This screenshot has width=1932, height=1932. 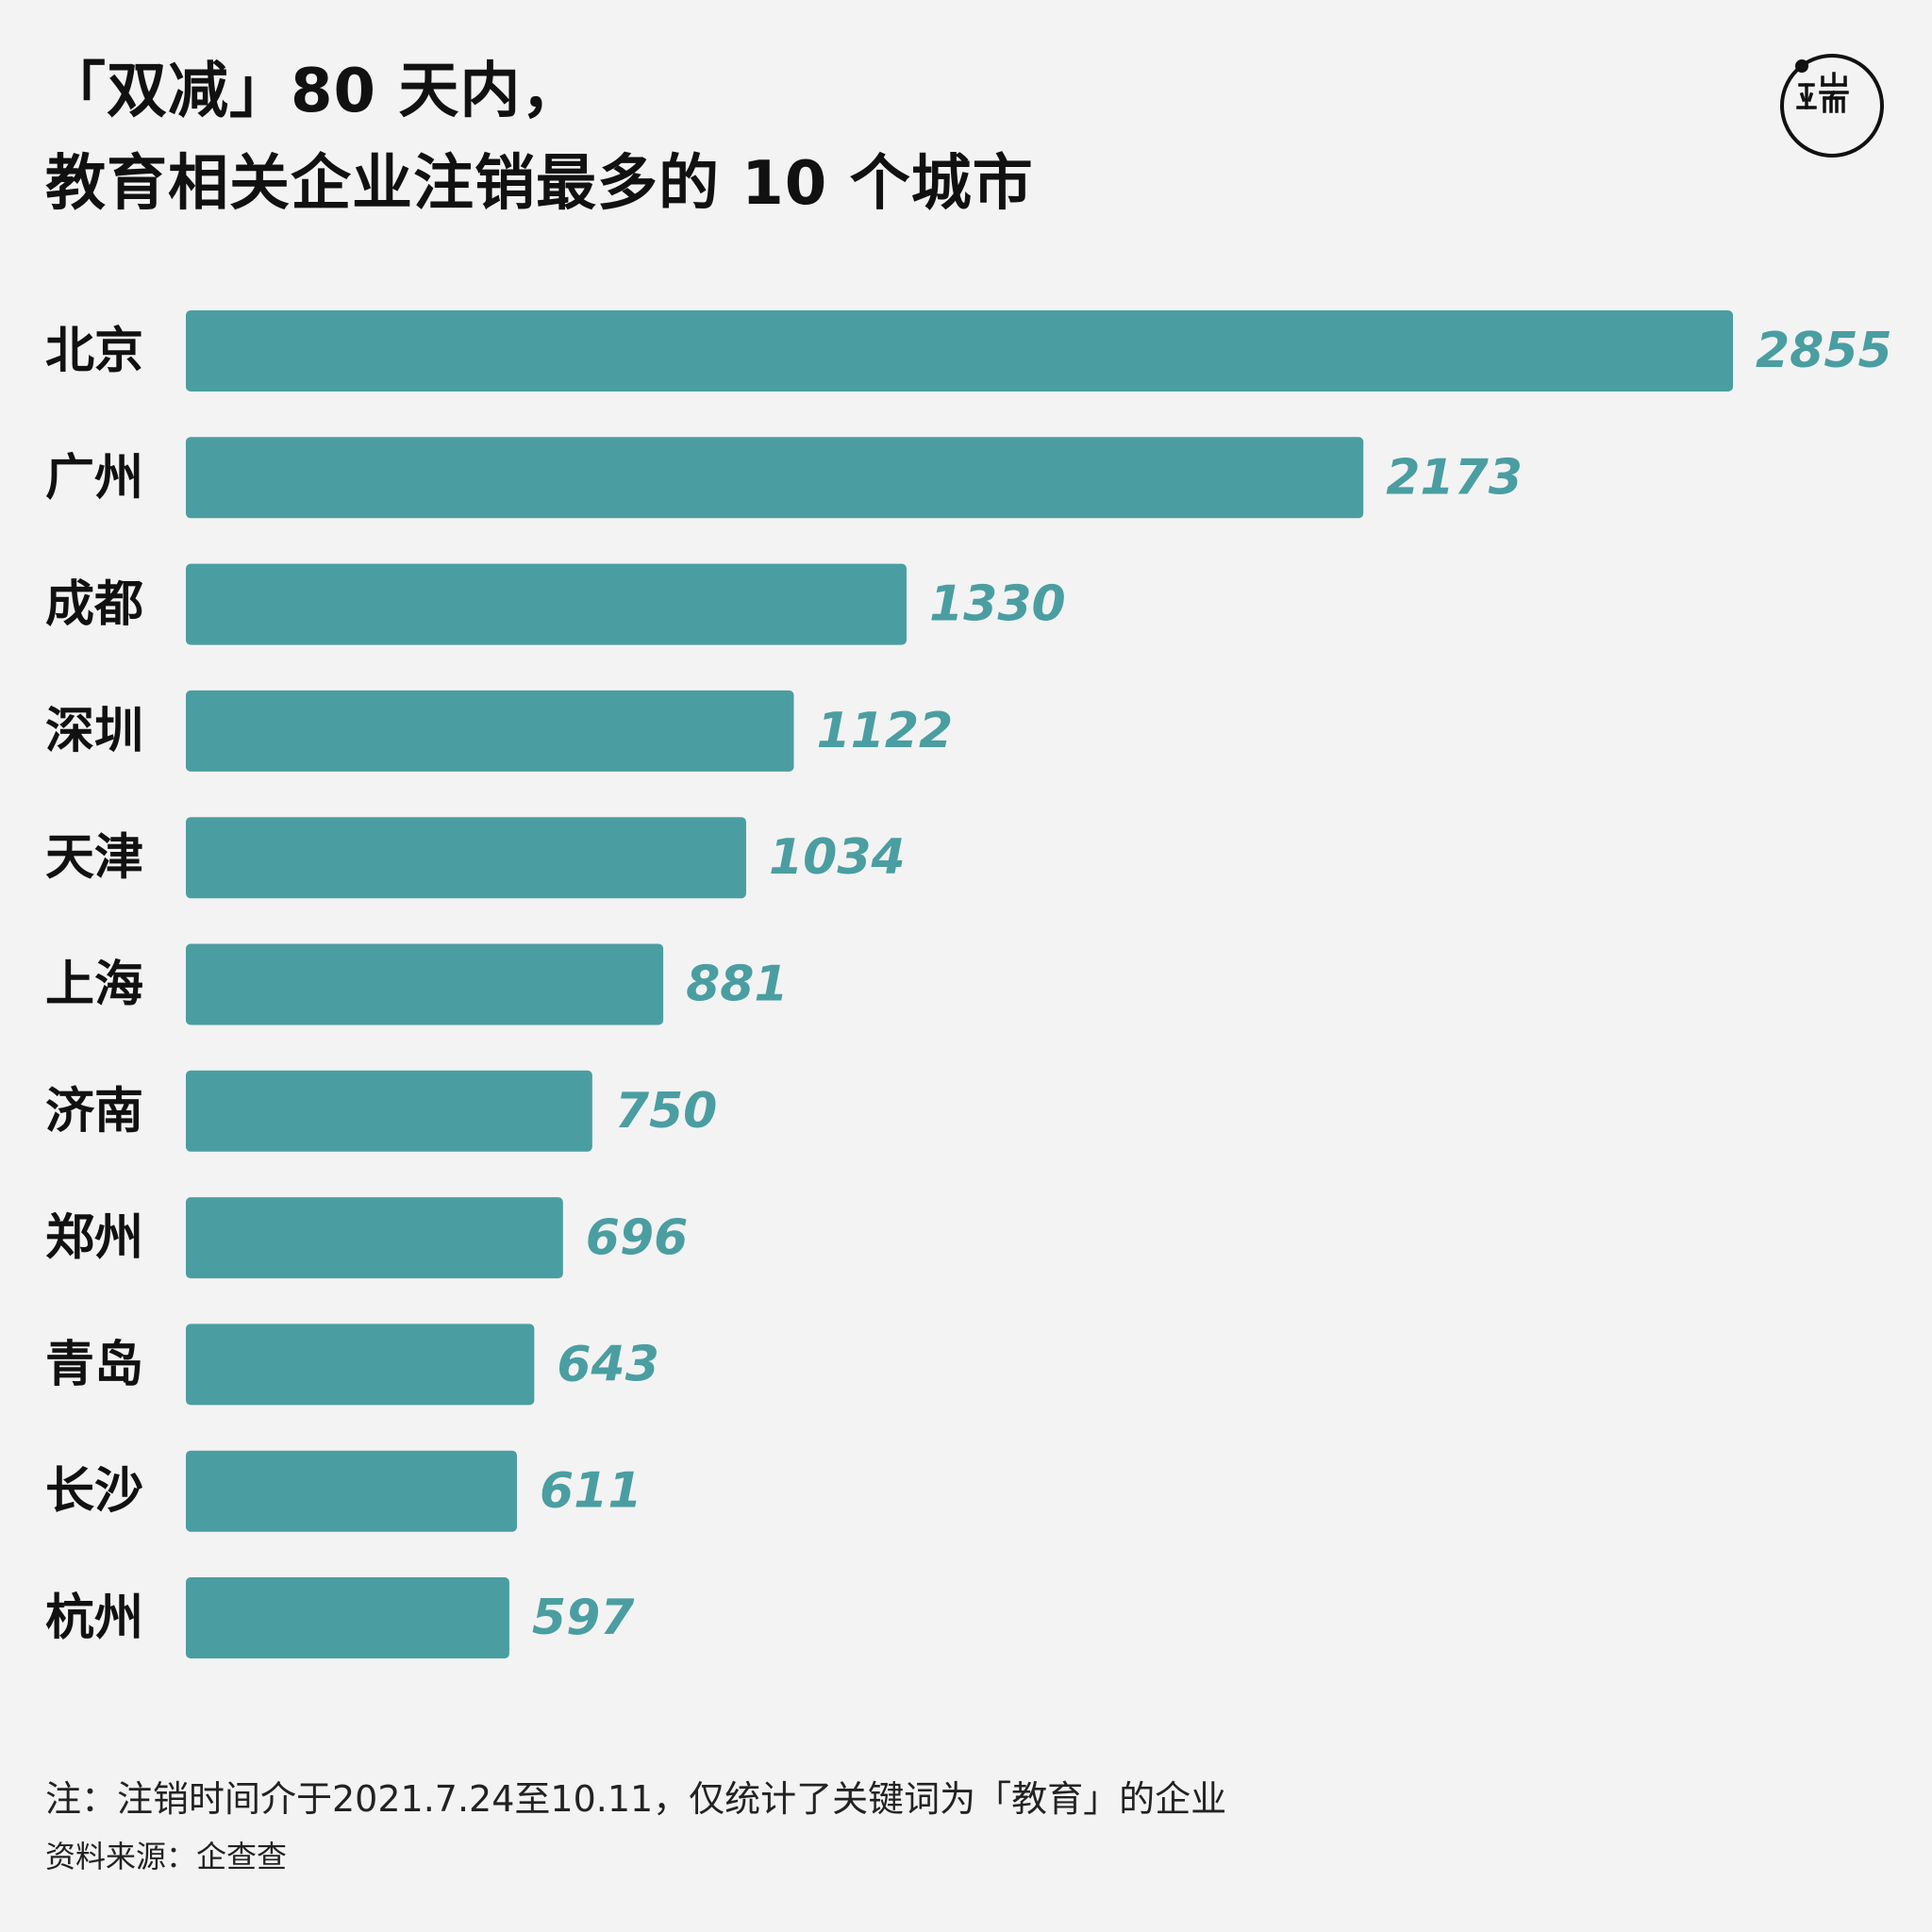 What do you see at coordinates (94, 984) in the screenshot?
I see `category-label: 上海` at bounding box center [94, 984].